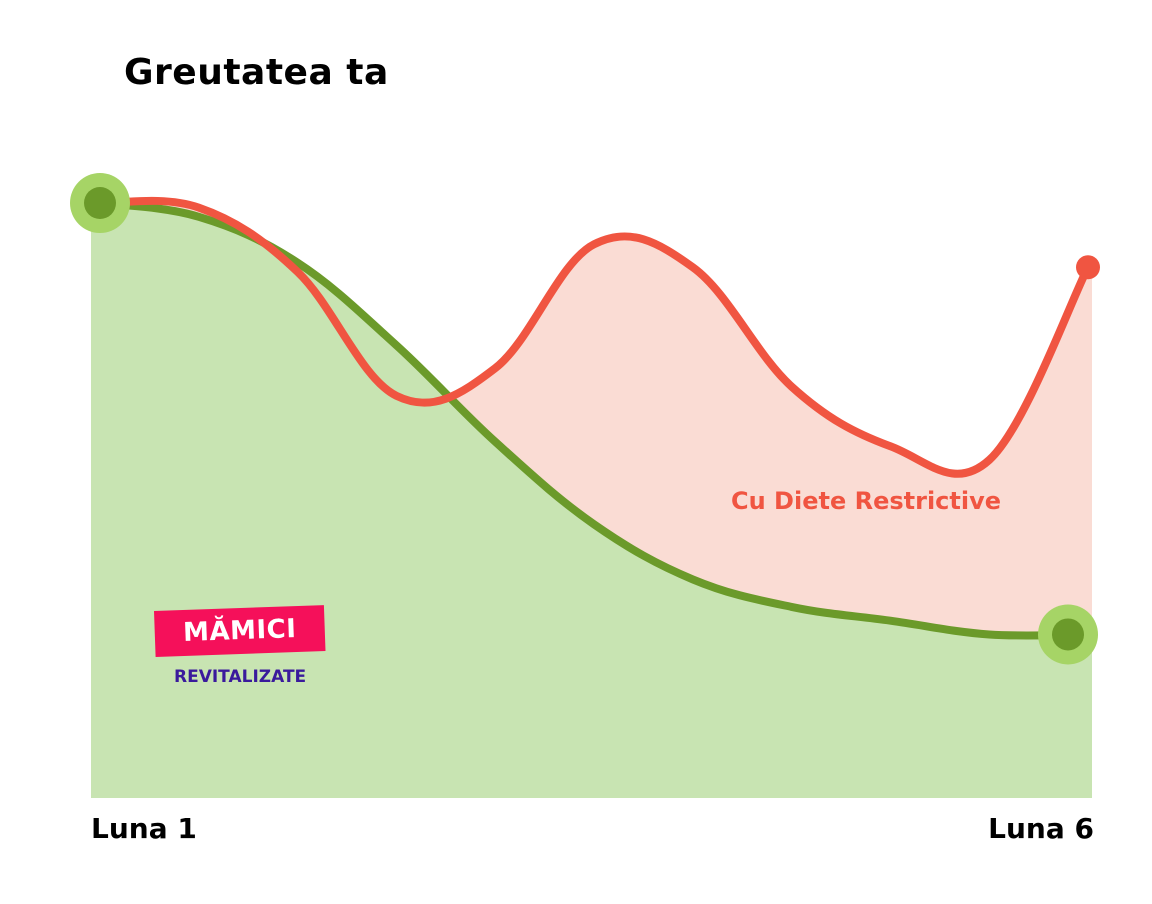  I want to click on end-marker-core, so click(1068, 634).